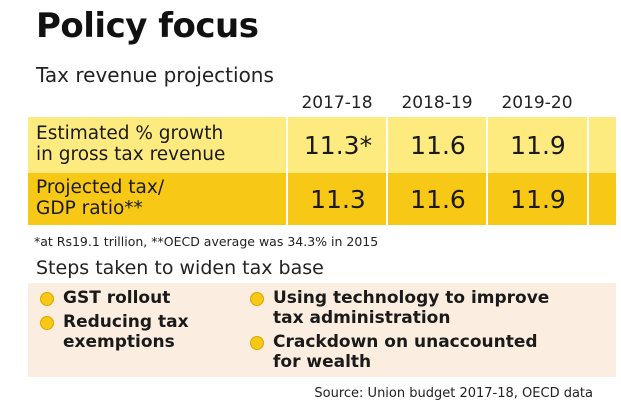 Image resolution: width=621 pixels, height=414 pixels. I want to click on steps-title: Steps taken to widen tax base, so click(180, 268).